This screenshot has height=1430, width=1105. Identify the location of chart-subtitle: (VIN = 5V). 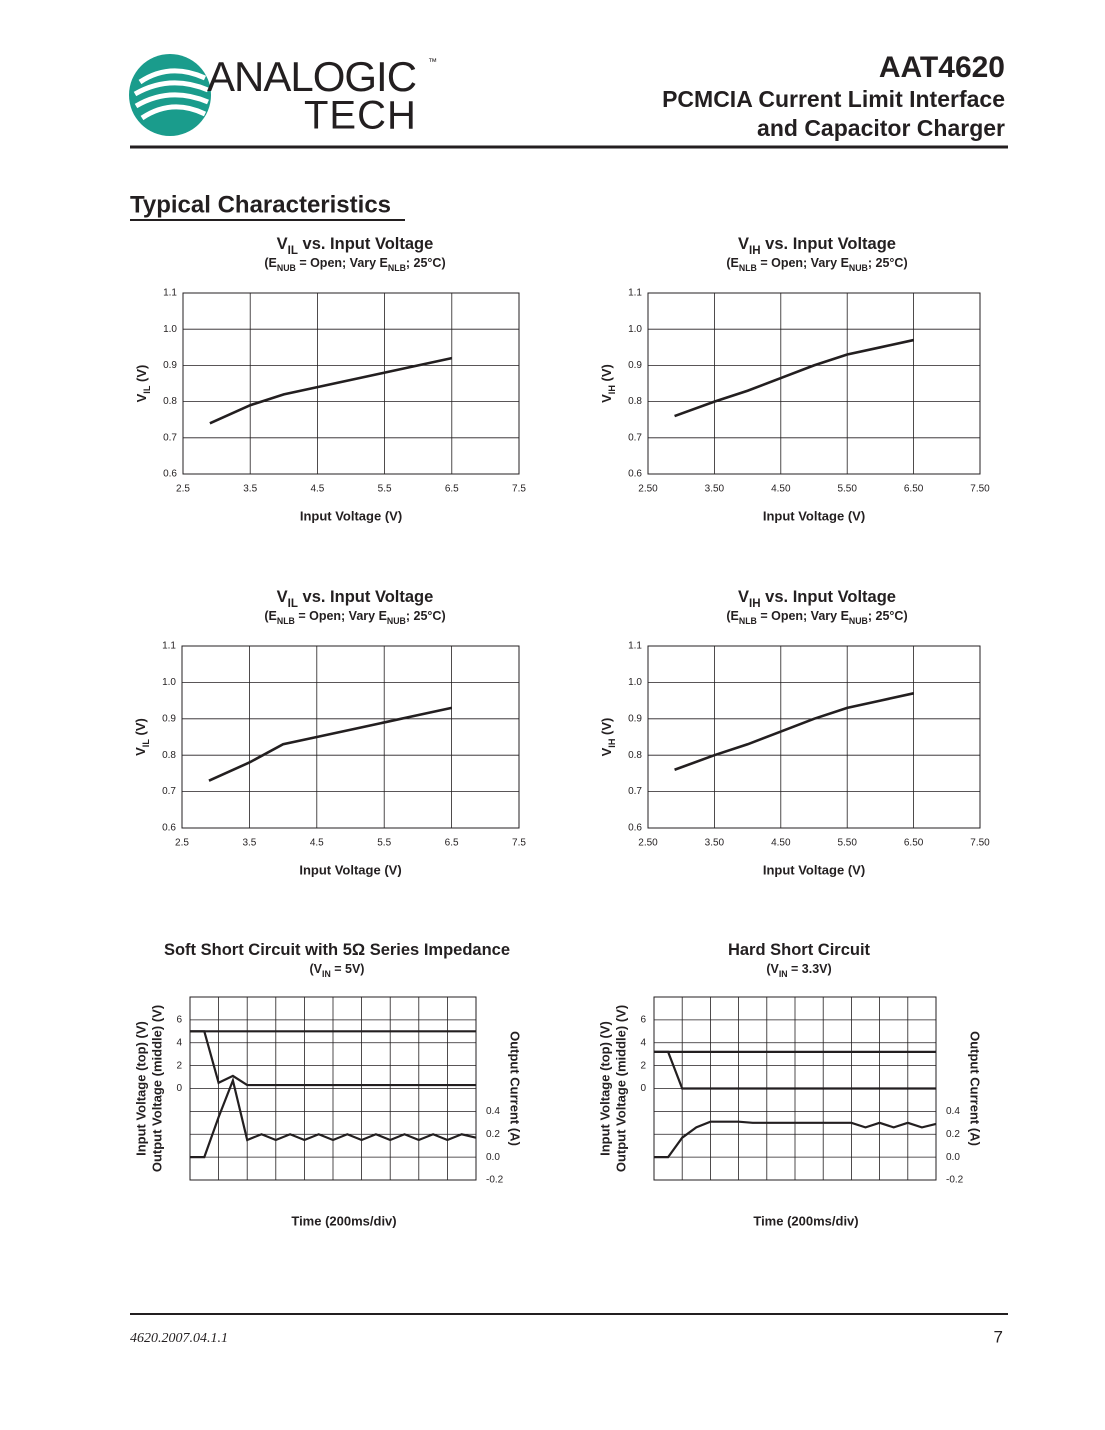
(337, 970).